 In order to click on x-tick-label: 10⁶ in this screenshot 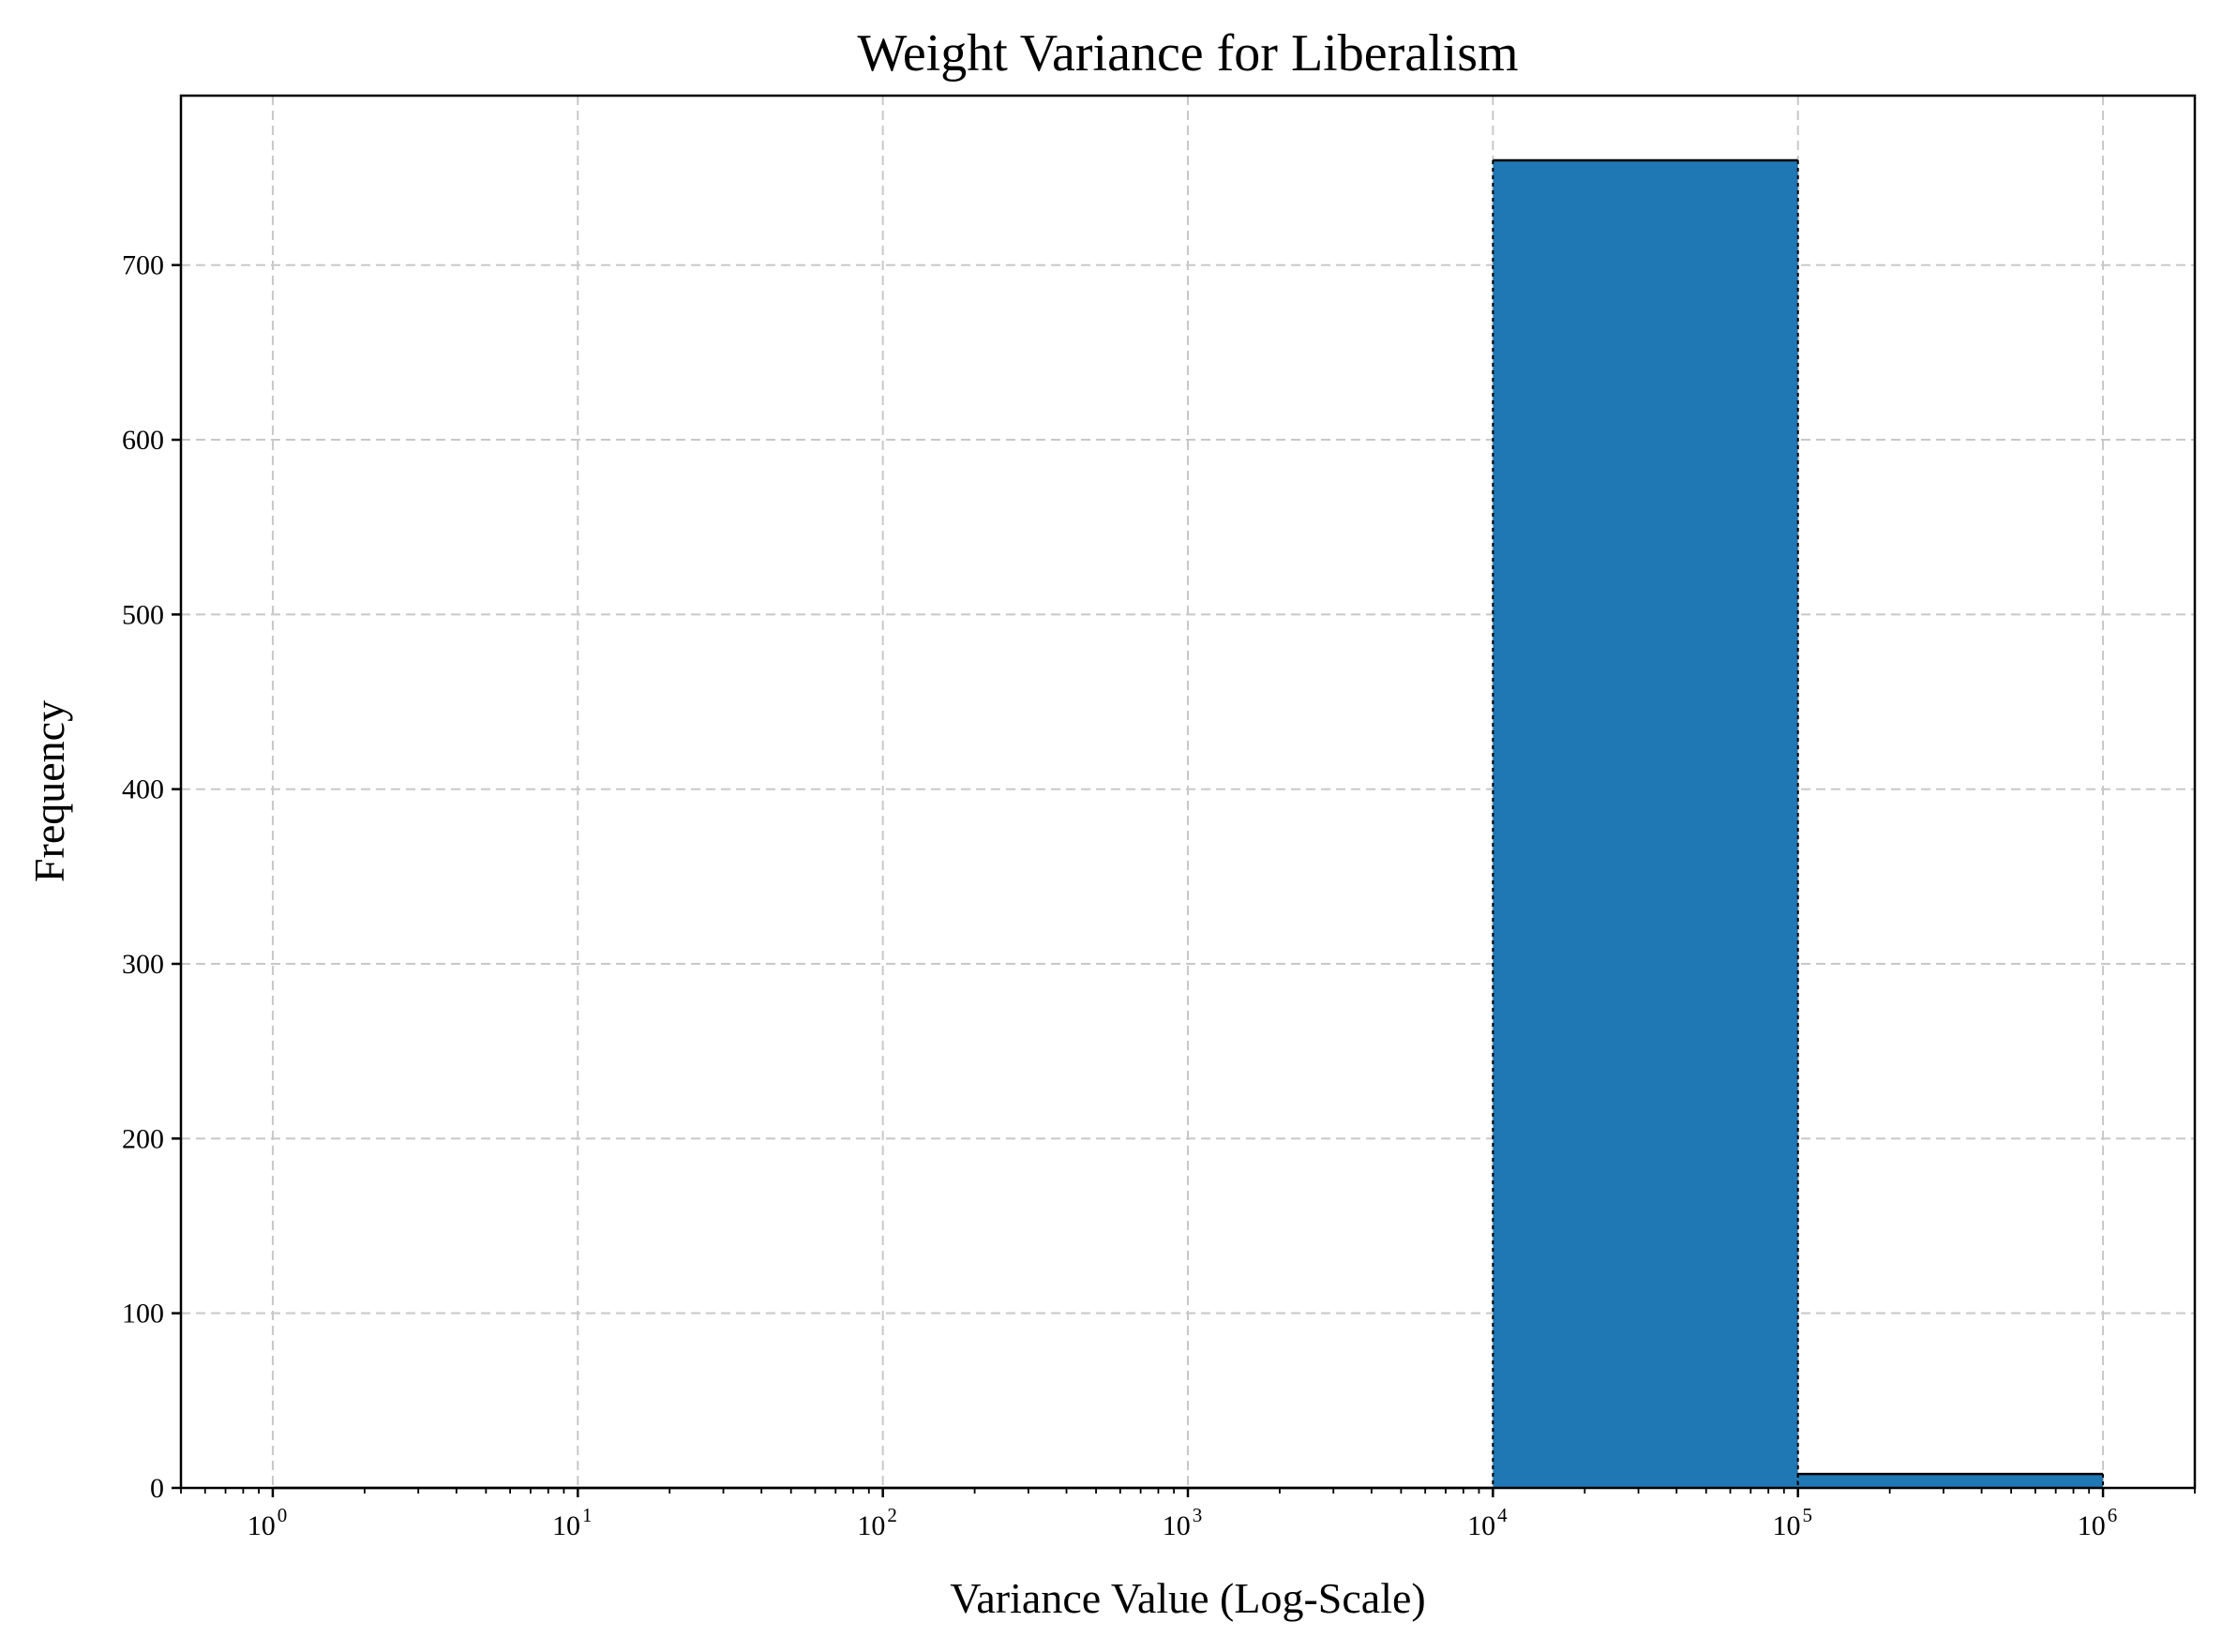, I will do `click(2098, 1522)`.